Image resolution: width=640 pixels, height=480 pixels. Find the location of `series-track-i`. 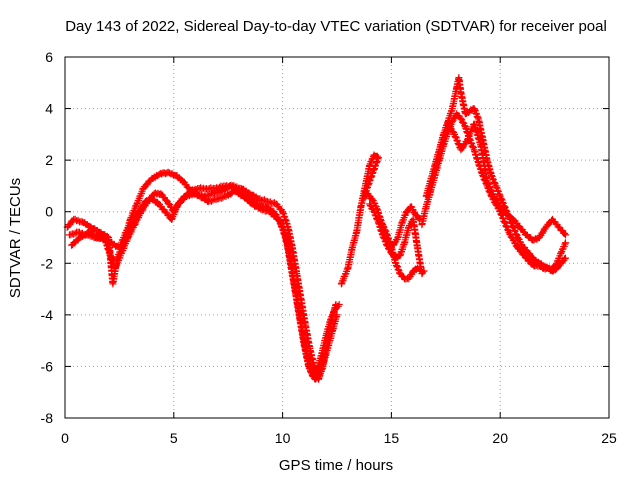

series-track-i is located at coordinates (500, 182).